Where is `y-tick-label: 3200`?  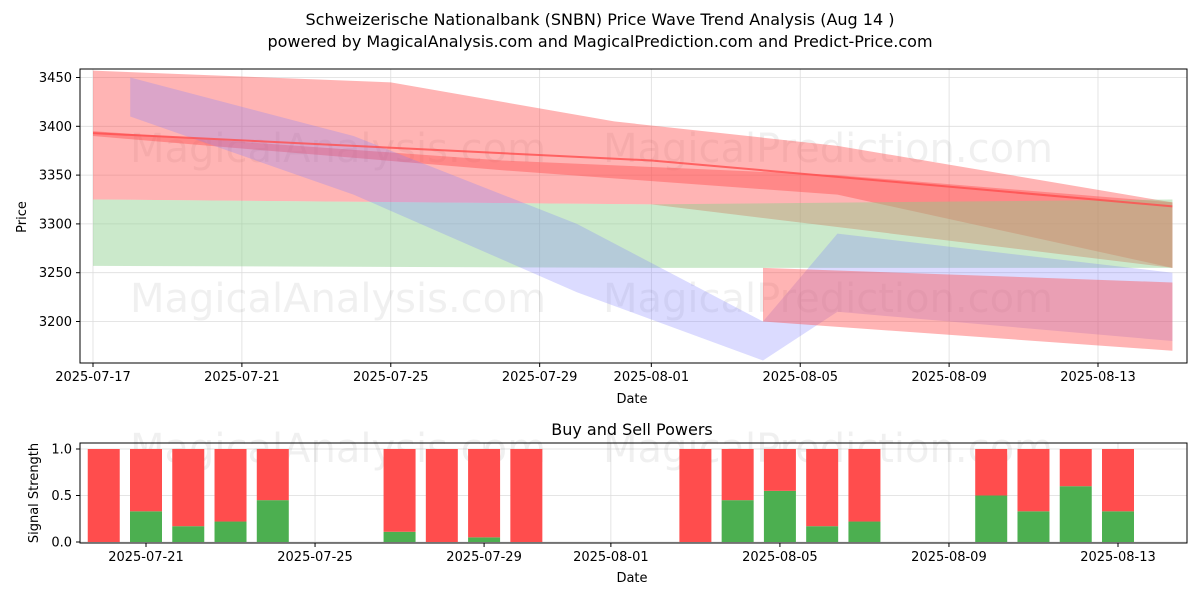
y-tick-label: 3200 is located at coordinates (55, 322).